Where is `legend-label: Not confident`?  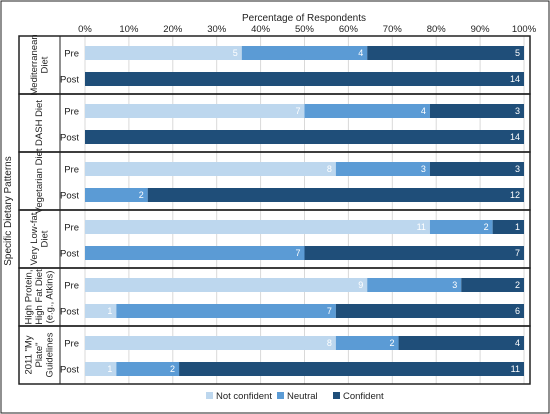
legend-label: Not confident is located at coordinates (244, 396).